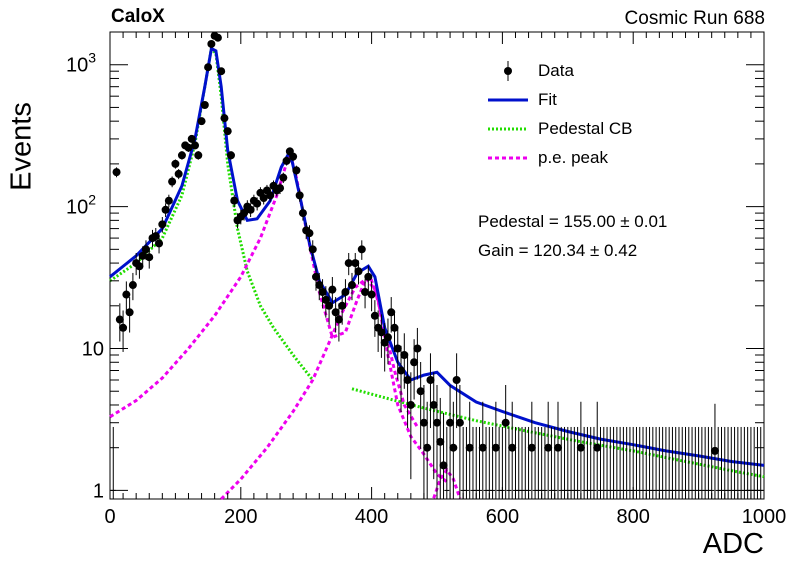 The width and height of the screenshot is (796, 572). What do you see at coordinates (764, 517) in the screenshot?
I see `x-tick-label: 1000` at bounding box center [764, 517].